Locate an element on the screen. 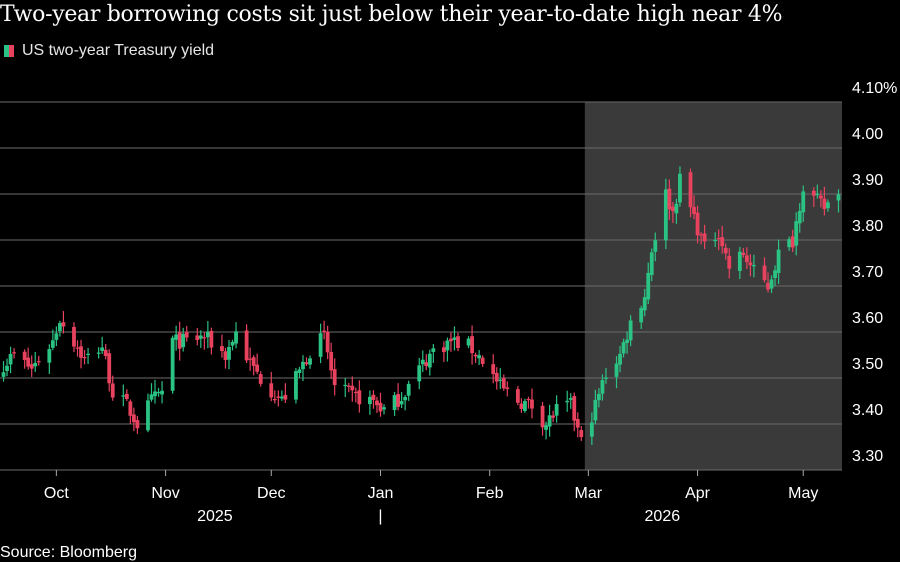  y-tick-label: 3.40 is located at coordinates (867, 410).